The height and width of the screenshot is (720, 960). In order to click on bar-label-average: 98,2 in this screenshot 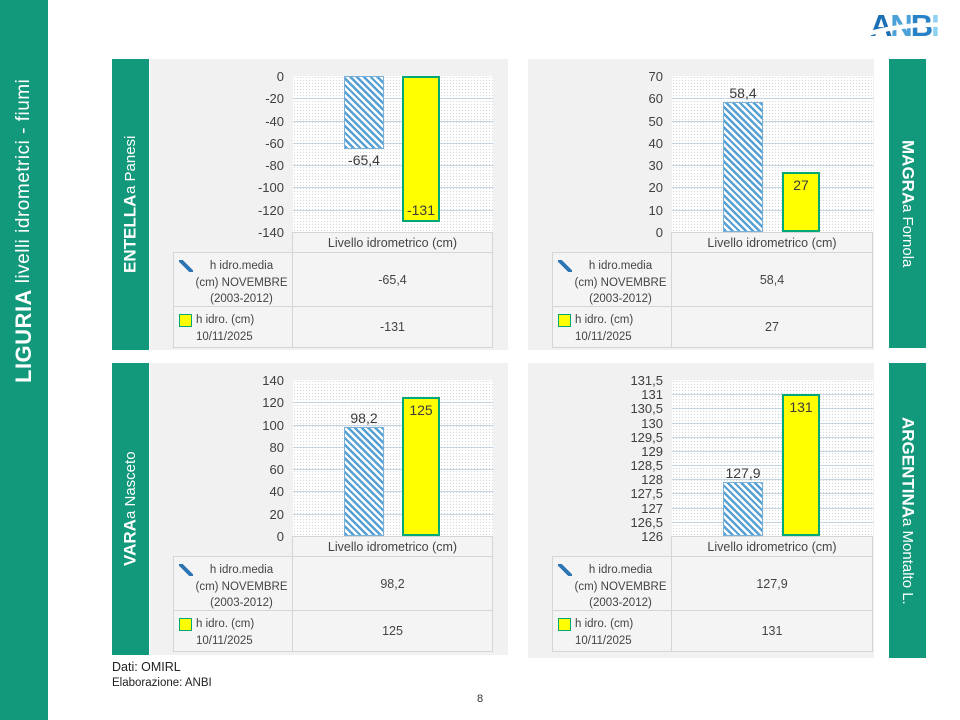, I will do `click(364, 418)`.